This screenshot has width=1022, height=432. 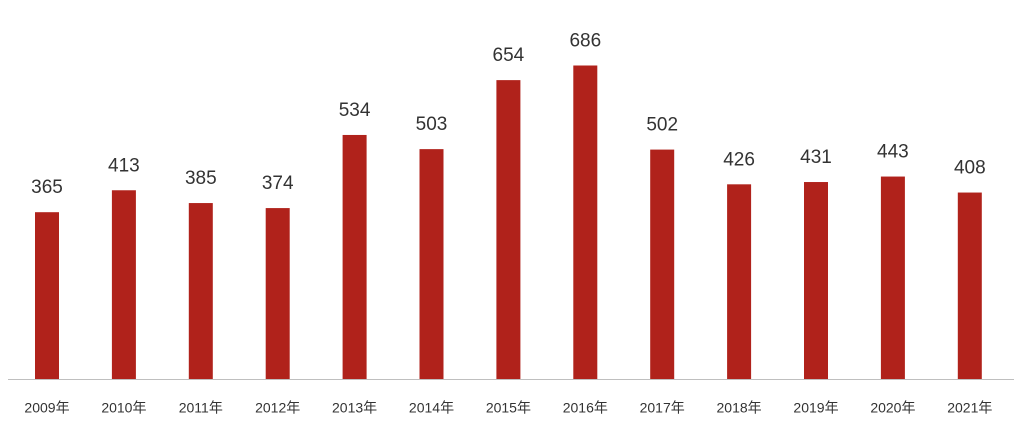 I want to click on value-label: 385, so click(x=201, y=178).